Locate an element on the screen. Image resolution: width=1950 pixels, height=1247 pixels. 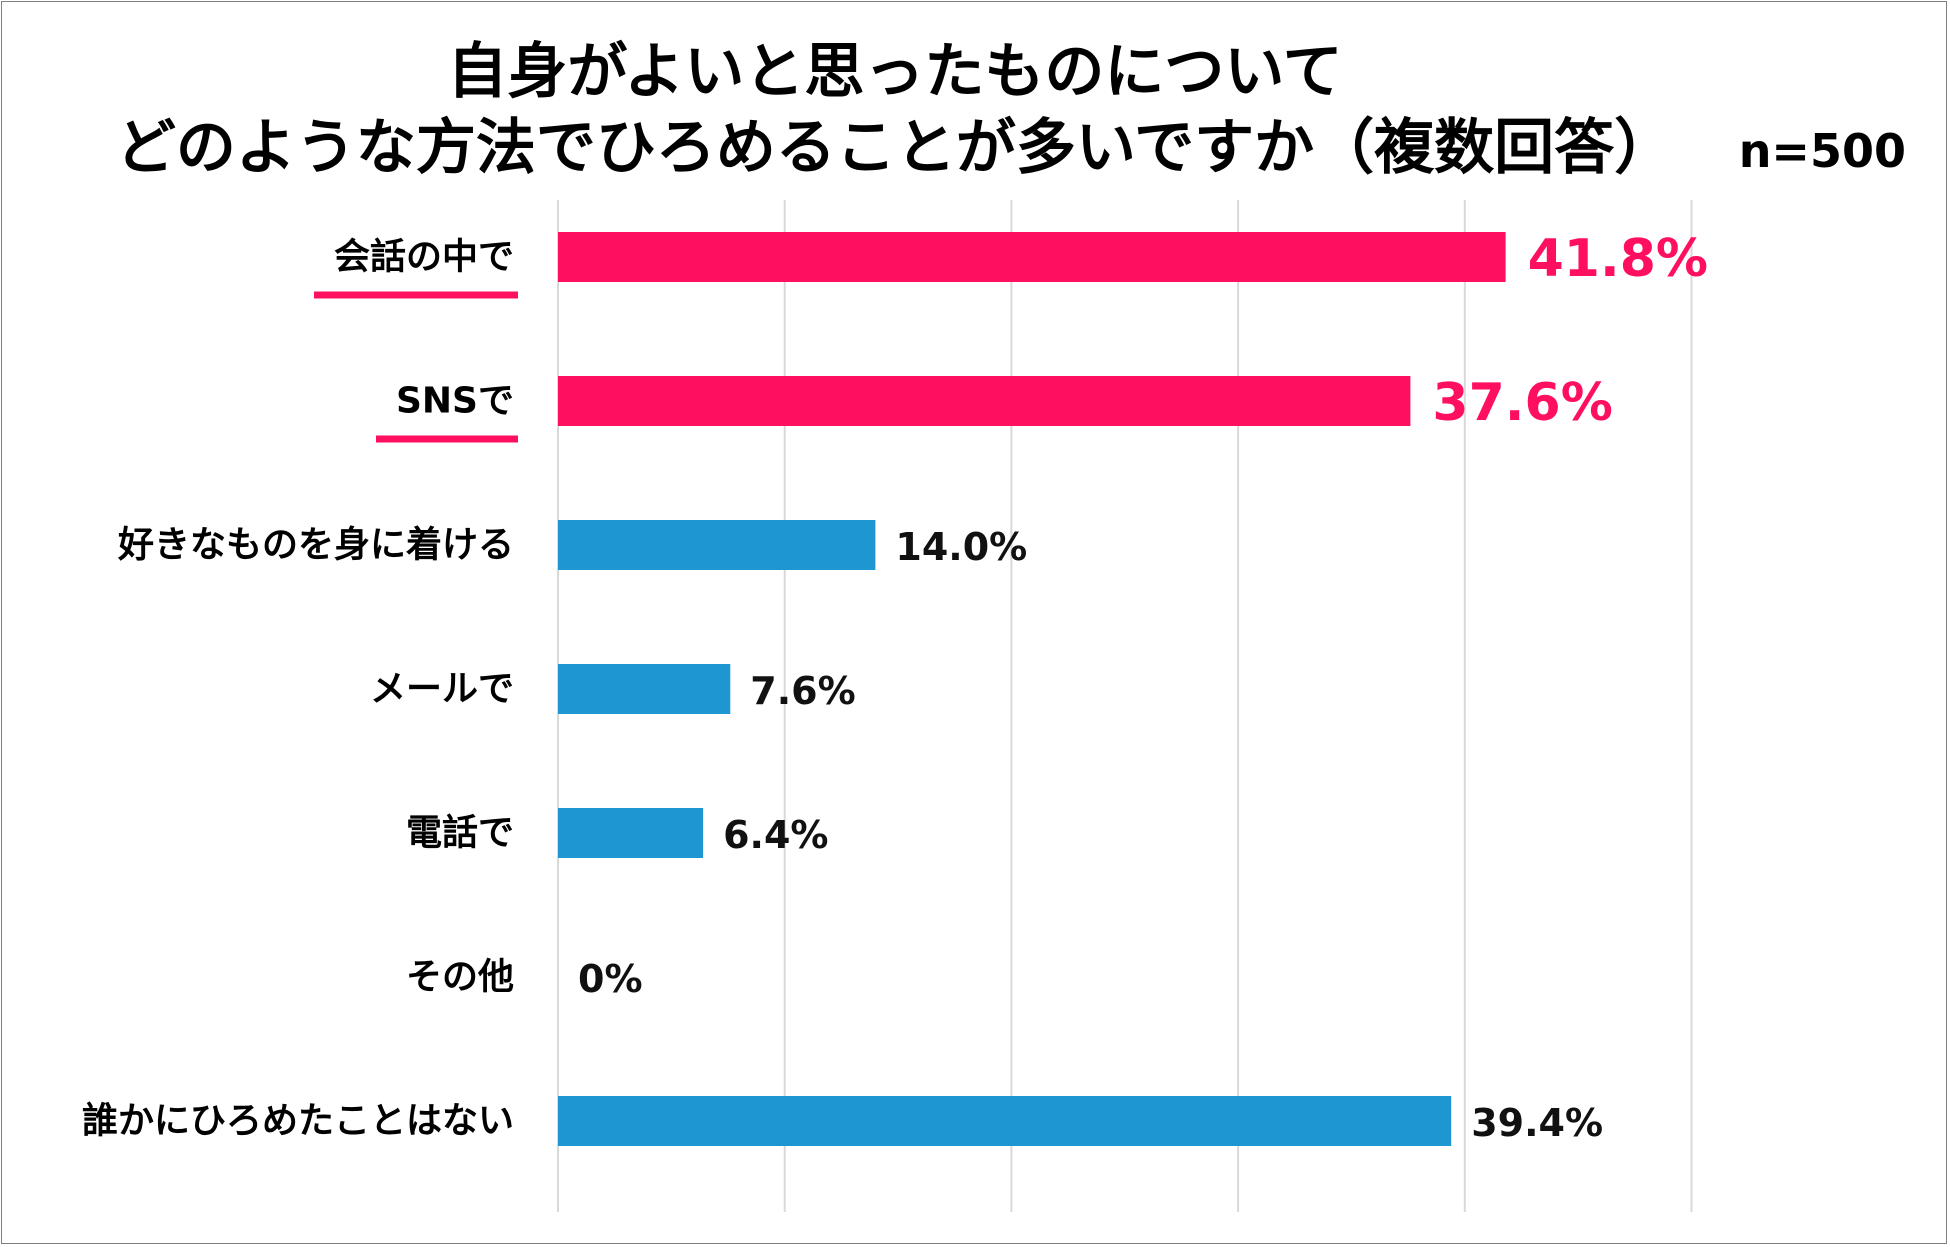
value-label: 41.8% is located at coordinates (1618, 259).